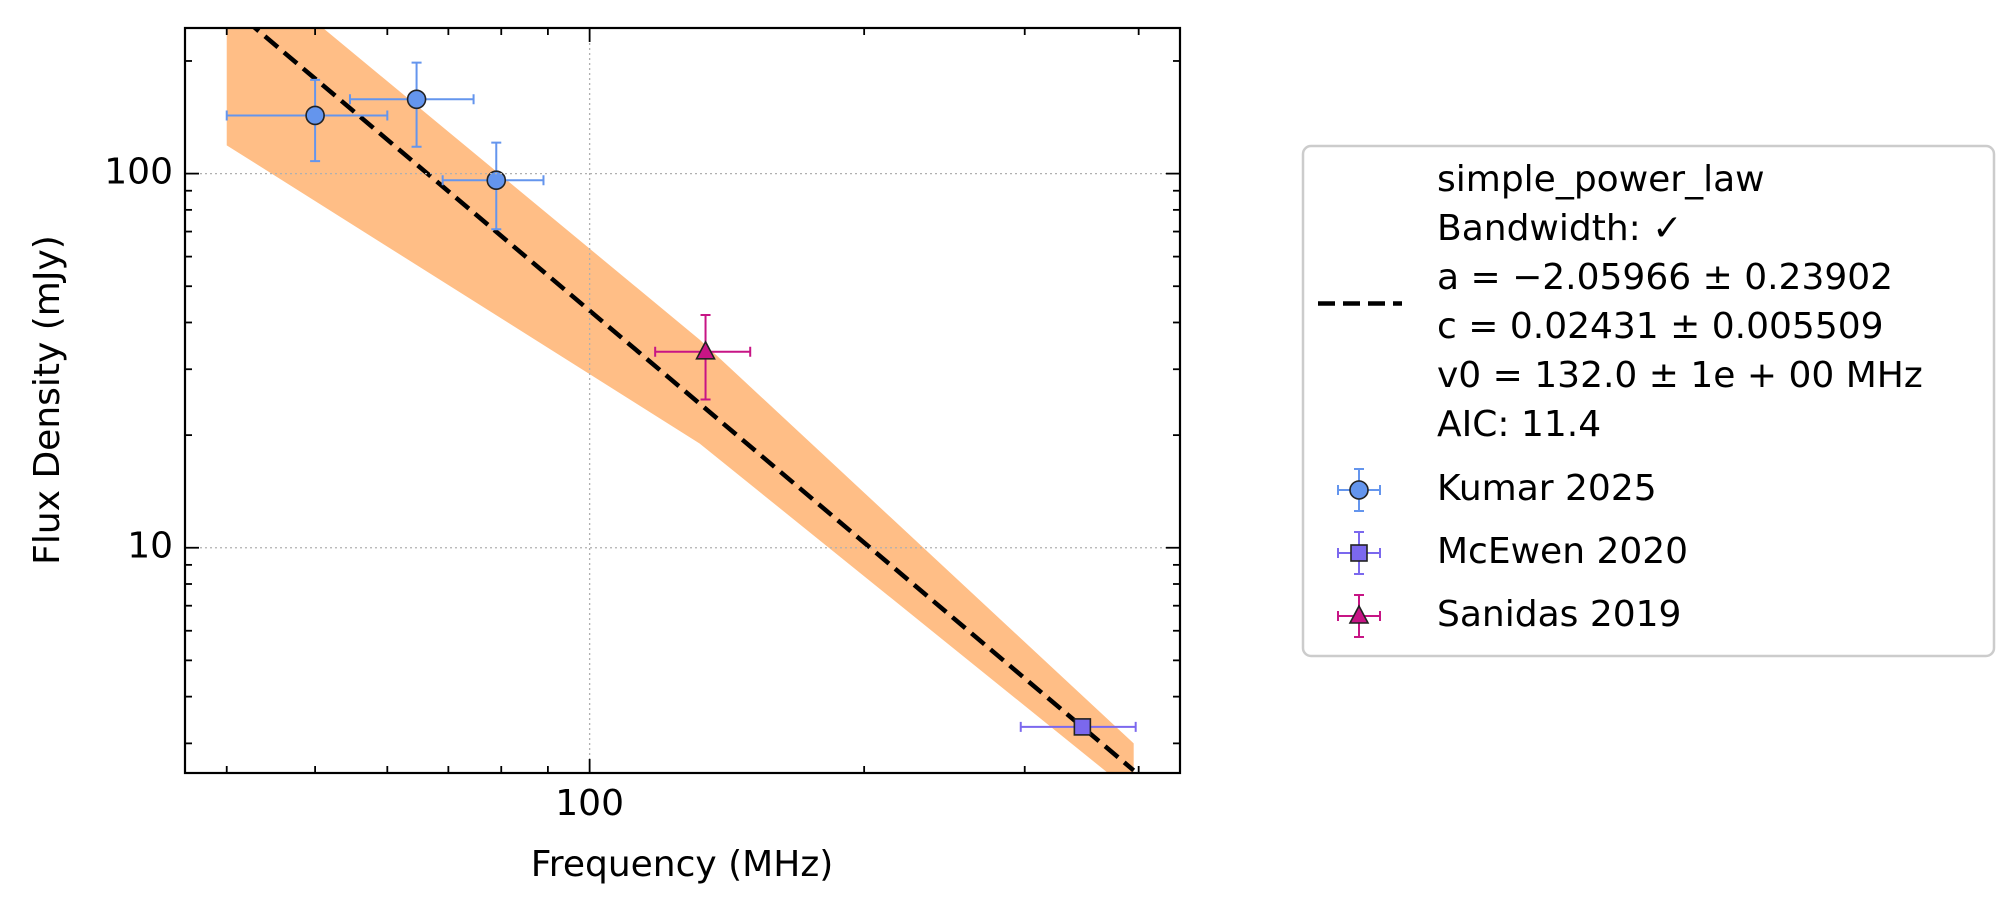 Image resolution: width=2016 pixels, height=914 pixels. Describe the element at coordinates (1519, 424) in the screenshot. I see `legend-label: AIC: 11.4` at that location.